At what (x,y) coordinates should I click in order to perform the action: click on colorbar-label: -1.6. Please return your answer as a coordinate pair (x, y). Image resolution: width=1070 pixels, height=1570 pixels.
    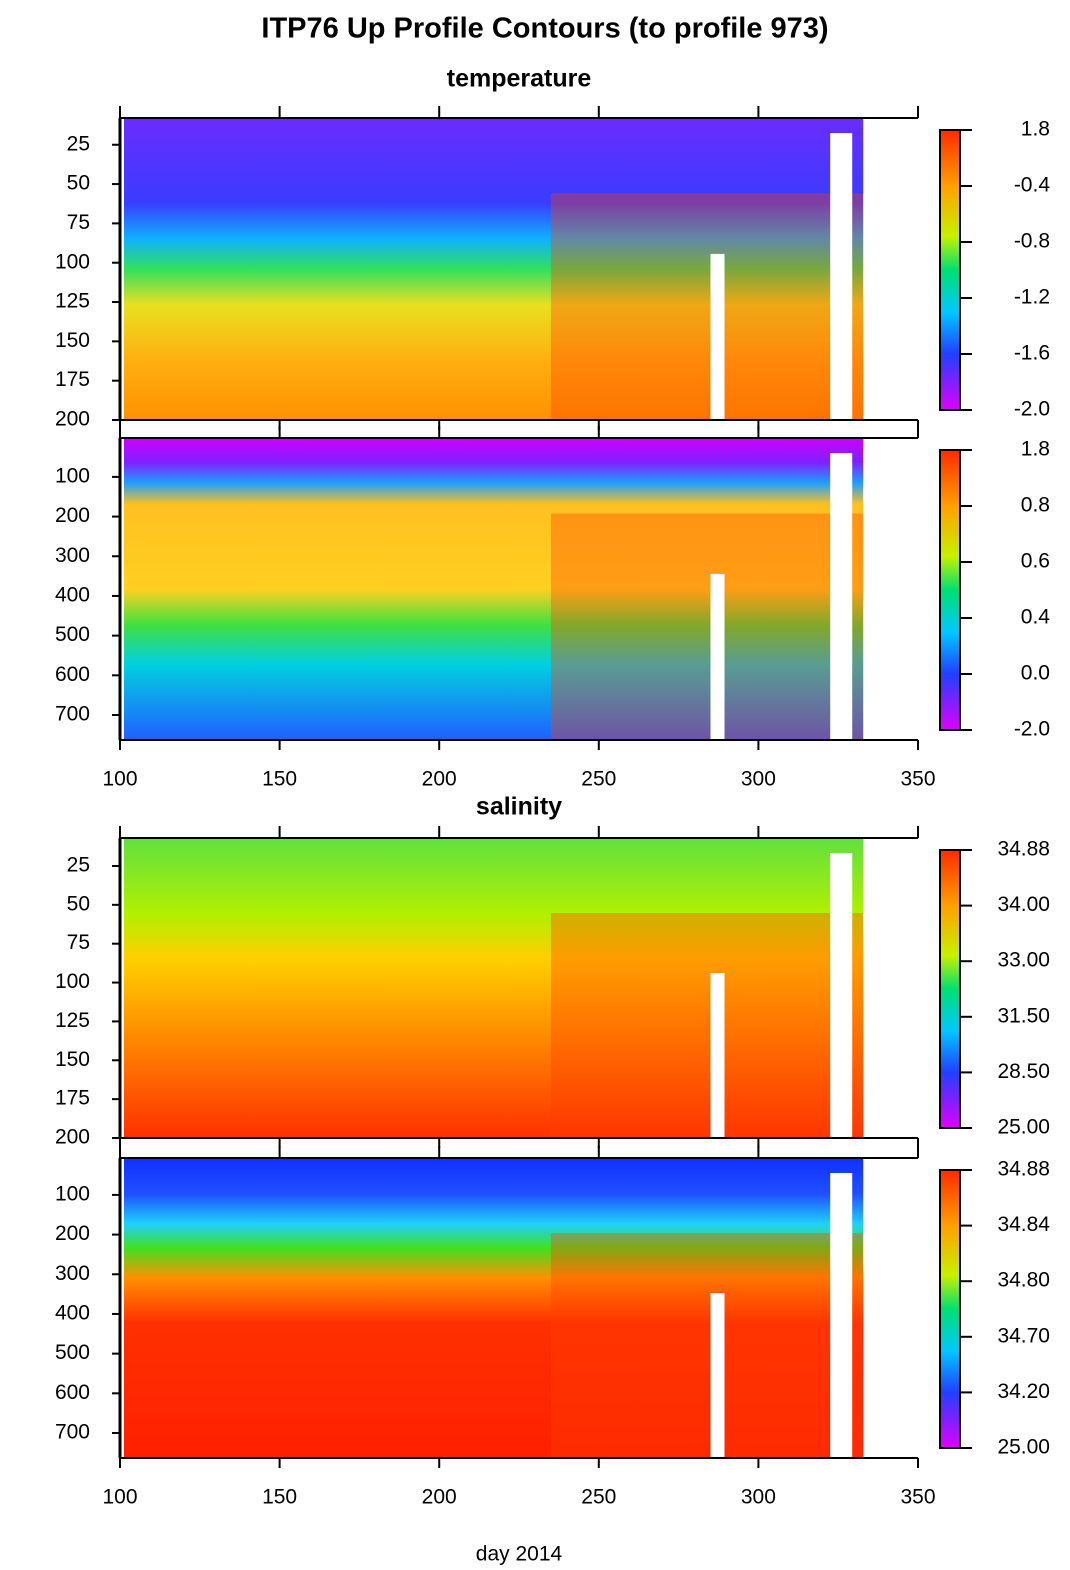
    Looking at the image, I should click on (1032, 353).